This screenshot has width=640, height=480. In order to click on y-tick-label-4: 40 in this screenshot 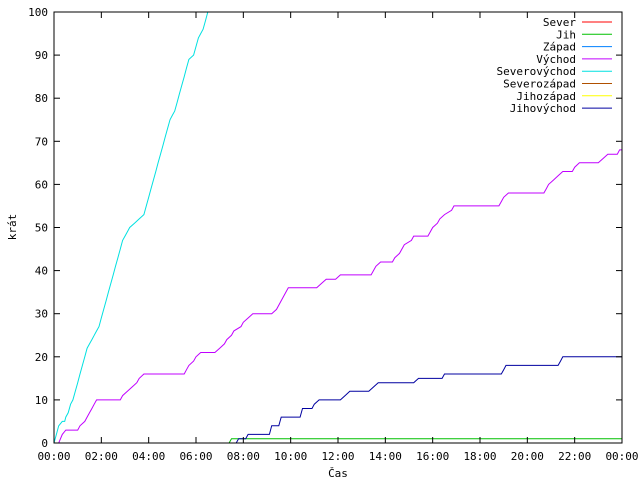, I will do `click(41, 271)`.